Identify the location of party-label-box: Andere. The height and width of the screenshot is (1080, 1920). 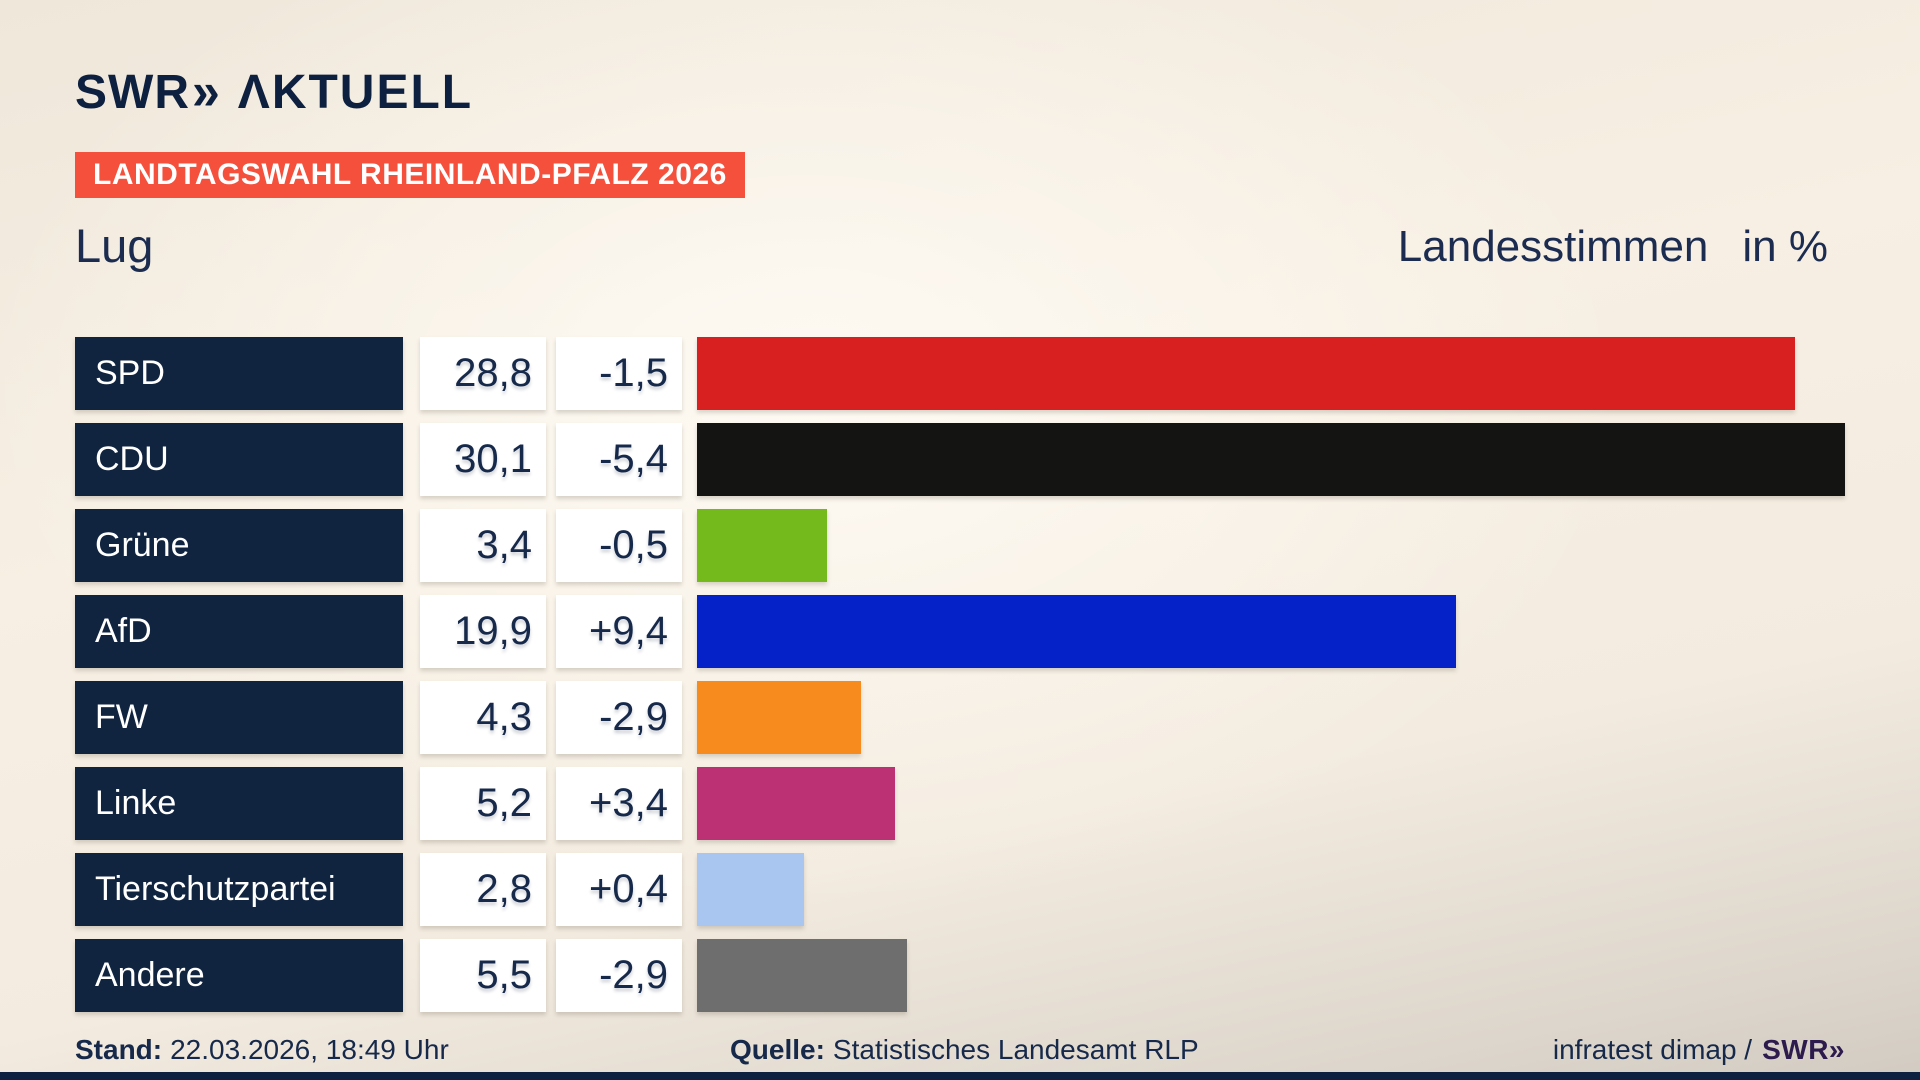
(239, 975).